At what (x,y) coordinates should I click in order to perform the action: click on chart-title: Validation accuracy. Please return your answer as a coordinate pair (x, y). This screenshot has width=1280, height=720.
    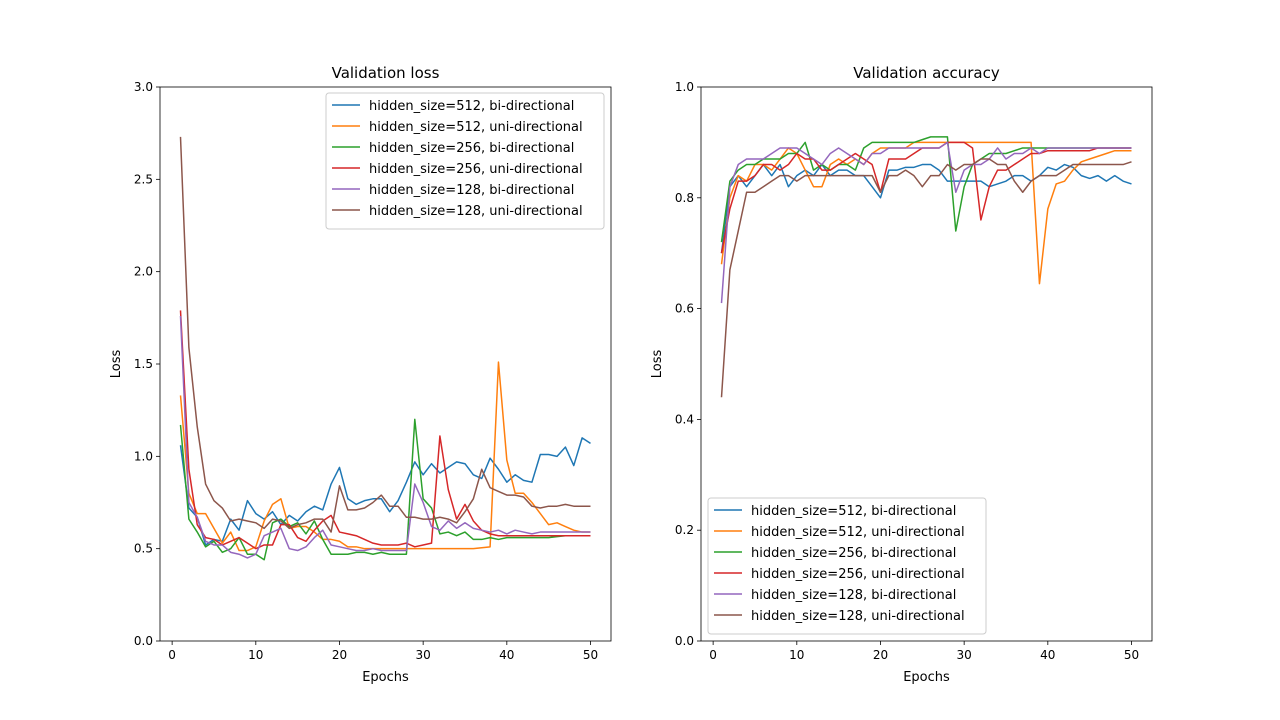
    Looking at the image, I should click on (926, 73).